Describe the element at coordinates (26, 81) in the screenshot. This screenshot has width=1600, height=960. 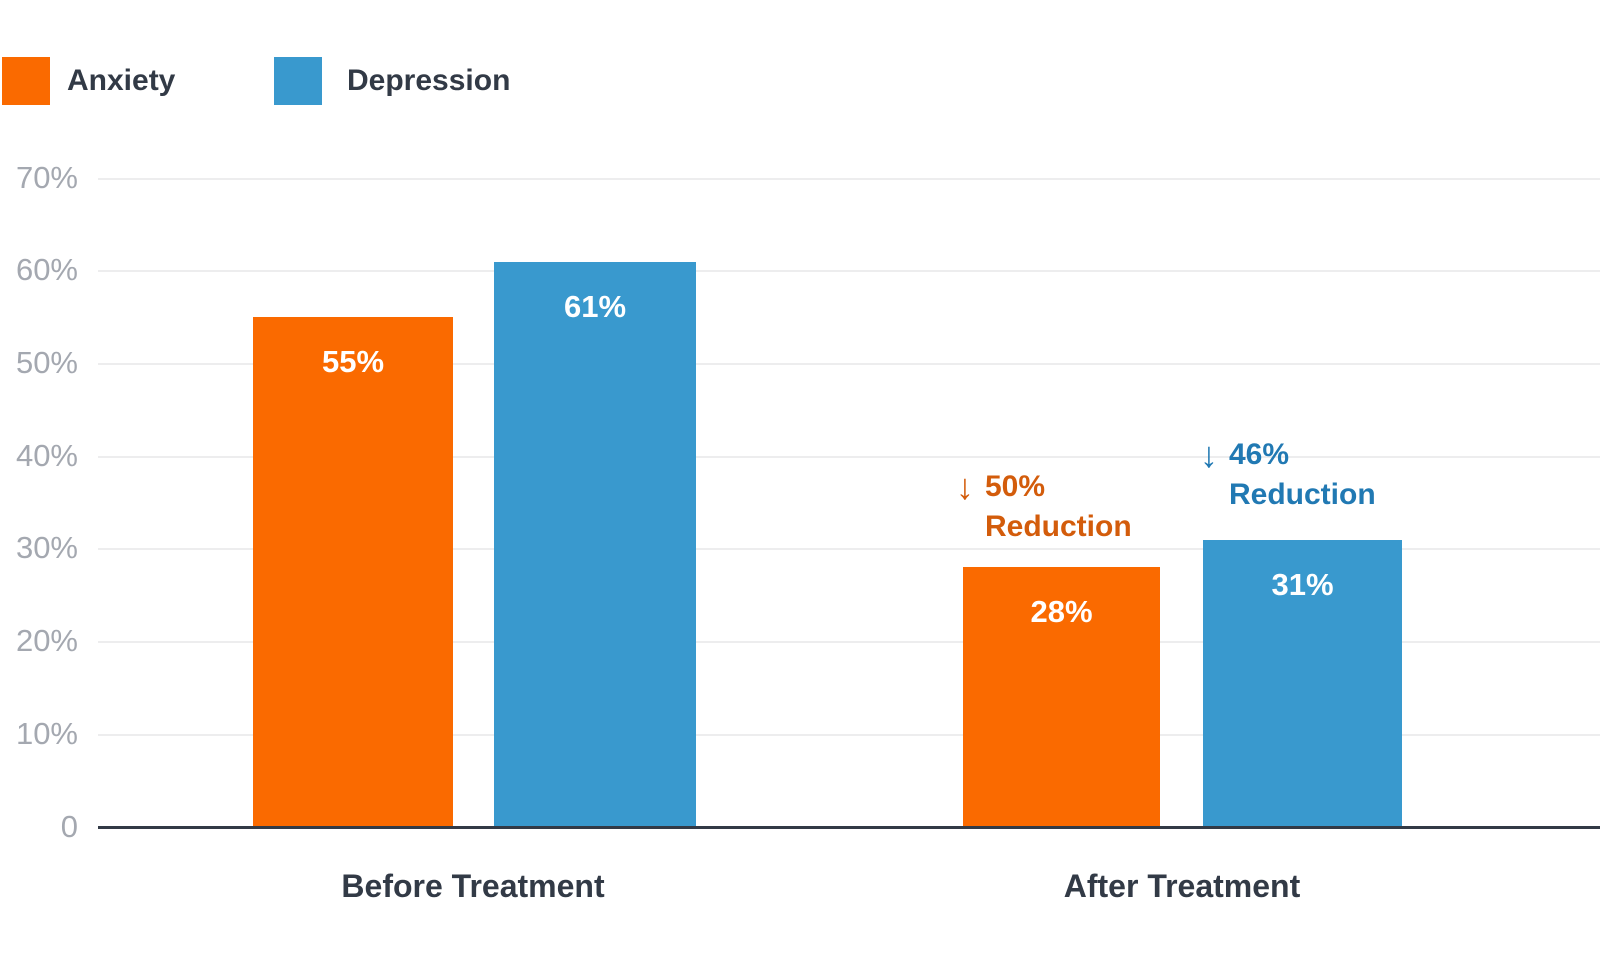
I see `anxiety-legend-swatch` at that location.